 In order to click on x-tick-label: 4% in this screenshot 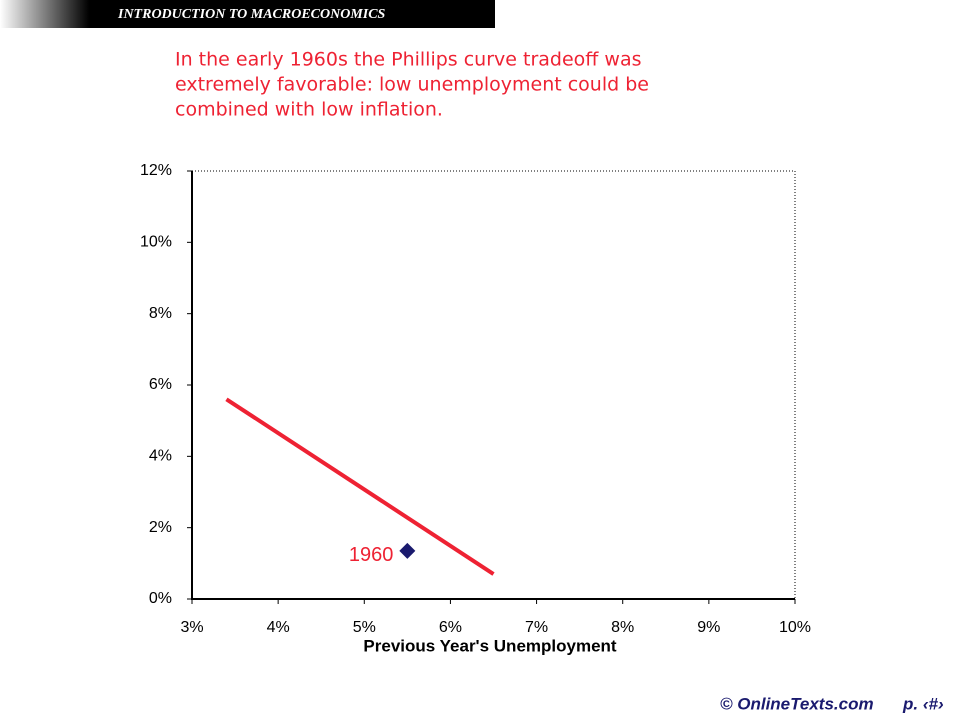, I will do `click(278, 627)`.